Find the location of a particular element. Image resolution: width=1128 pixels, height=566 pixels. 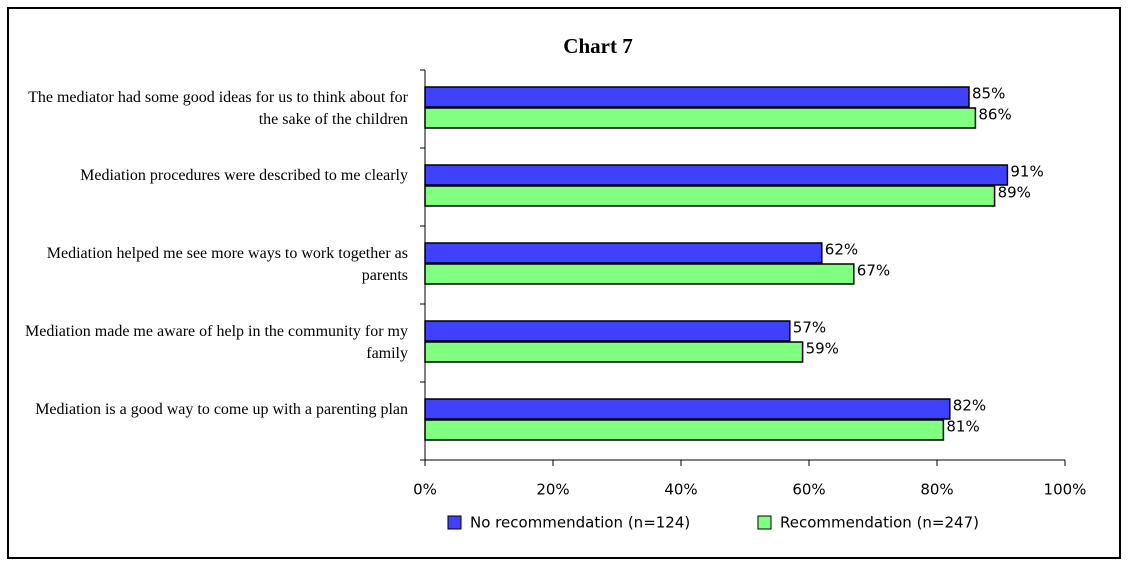

value-label: 57% is located at coordinates (809, 328).